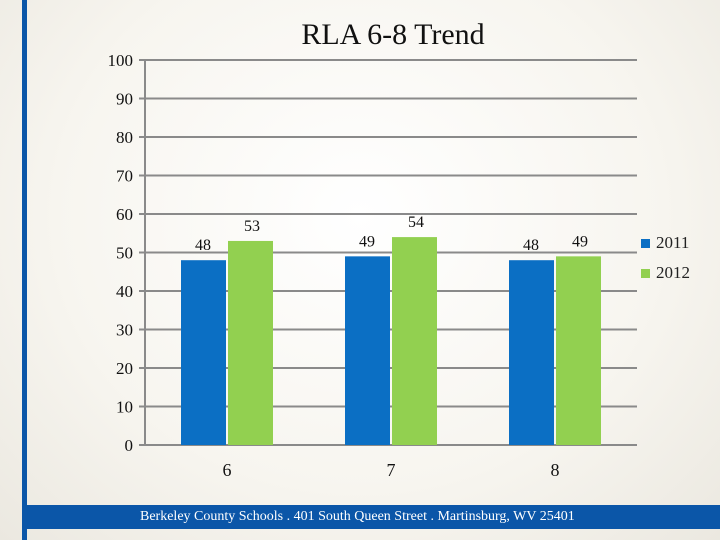  What do you see at coordinates (555, 470) in the screenshot?
I see `xtick-label-8: 8` at bounding box center [555, 470].